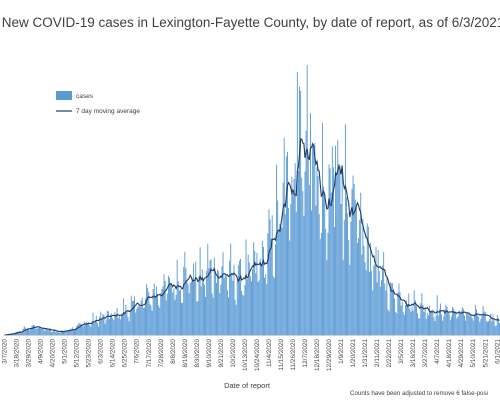  I want to click on x-tick-label: 5/21/2021, so click(485, 353).